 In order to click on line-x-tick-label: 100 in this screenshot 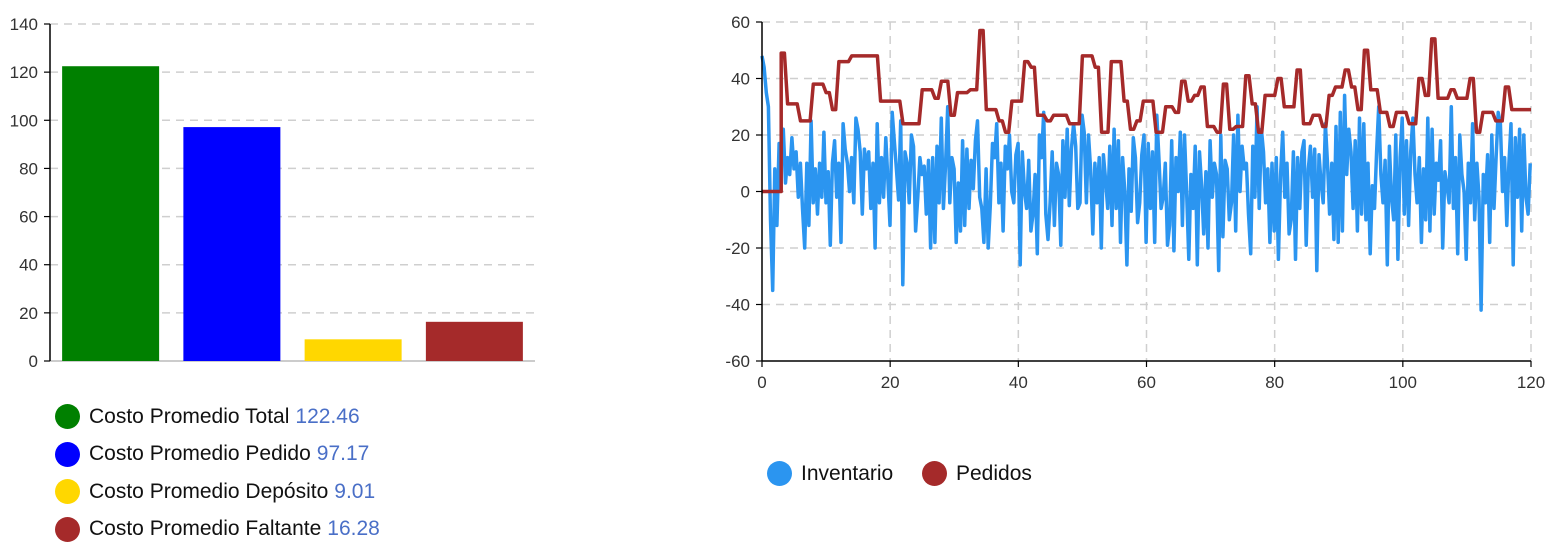, I will do `click(1403, 382)`.